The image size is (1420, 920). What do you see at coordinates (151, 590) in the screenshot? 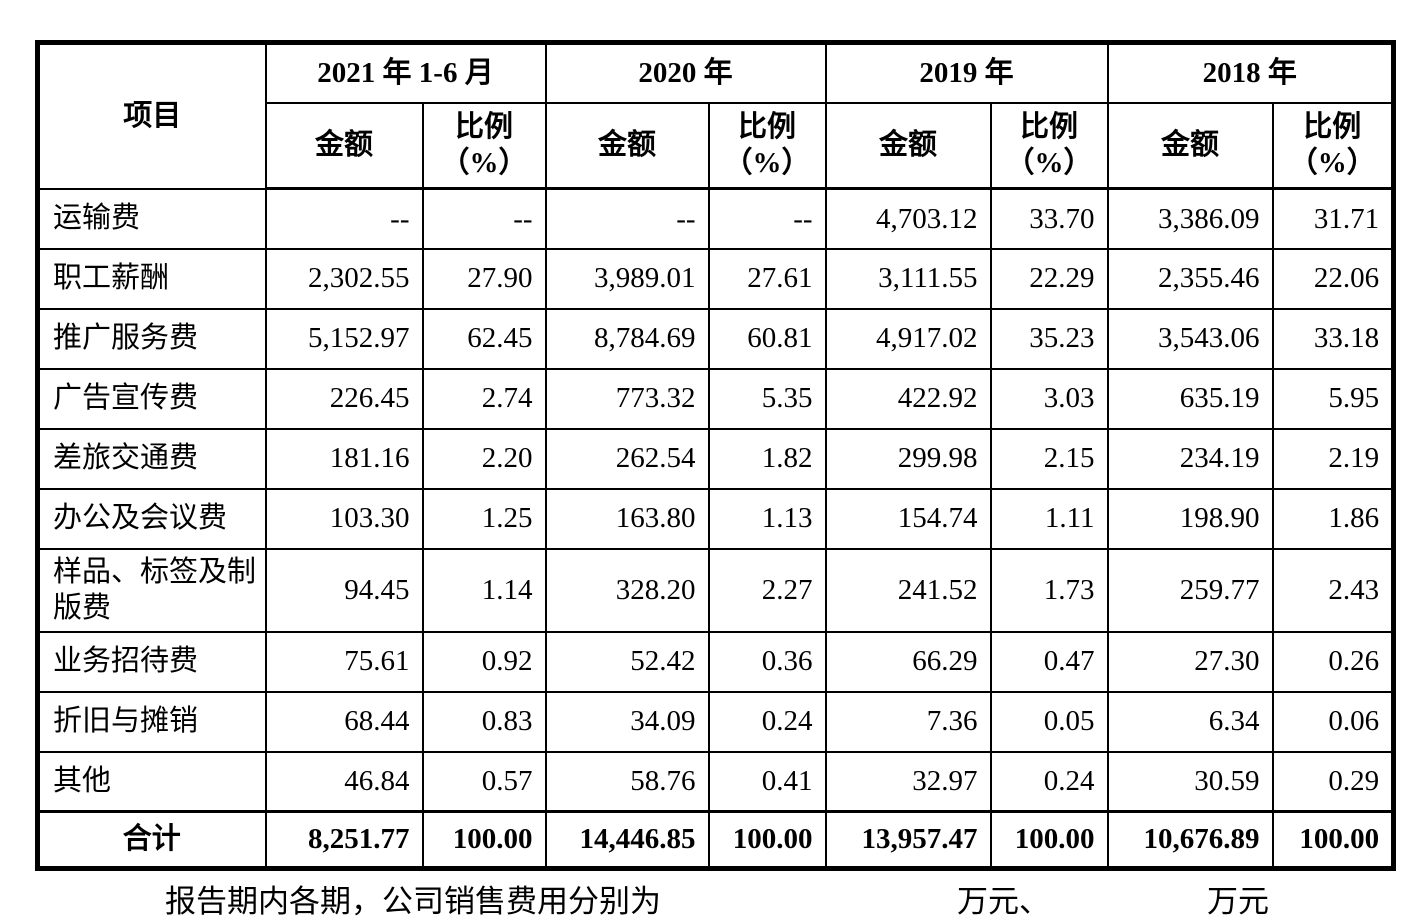
I see `row-label: 样品、标签及制版费` at bounding box center [151, 590].